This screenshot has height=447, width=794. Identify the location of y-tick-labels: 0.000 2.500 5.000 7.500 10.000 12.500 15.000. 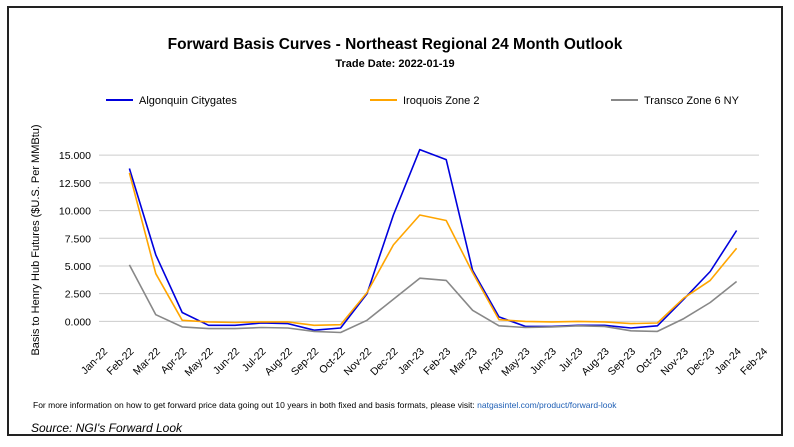
(75, 239).